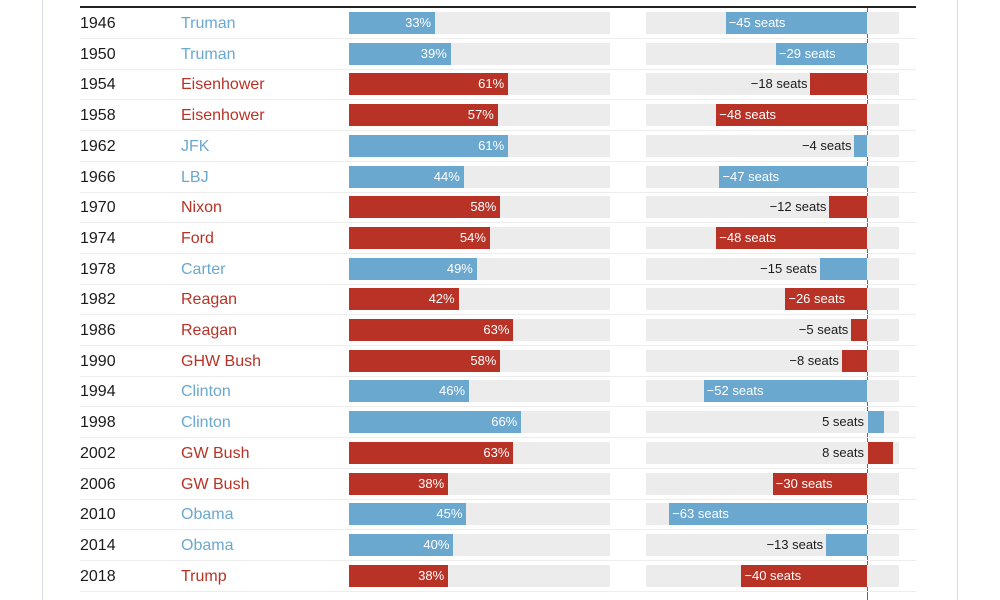 The width and height of the screenshot is (1000, 600). I want to click on year-label: 1958, so click(98, 116).